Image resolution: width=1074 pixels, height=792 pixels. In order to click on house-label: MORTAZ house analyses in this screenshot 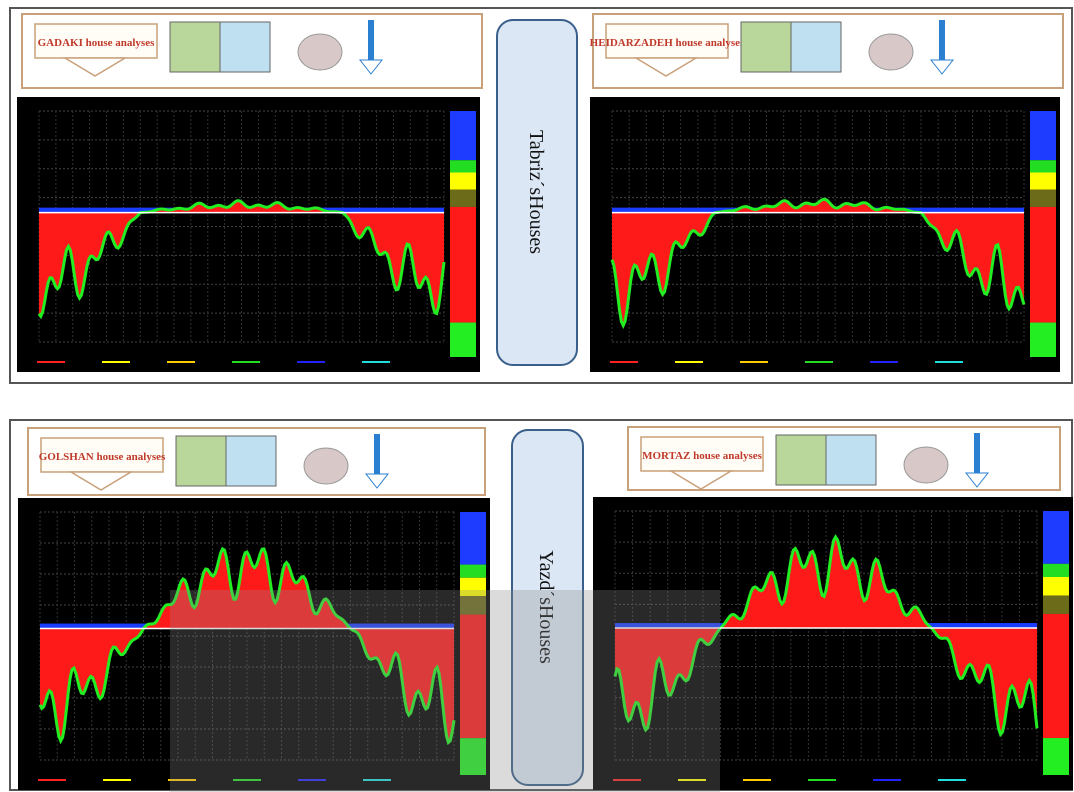, I will do `click(702, 456)`.